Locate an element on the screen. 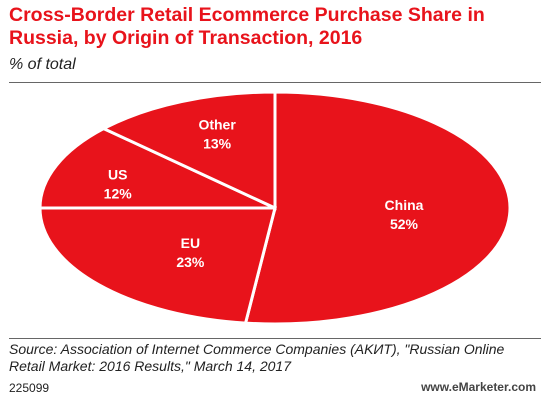 Image resolution: width=550 pixels, height=402 pixels. slice-value-other: 13% is located at coordinates (217, 143).